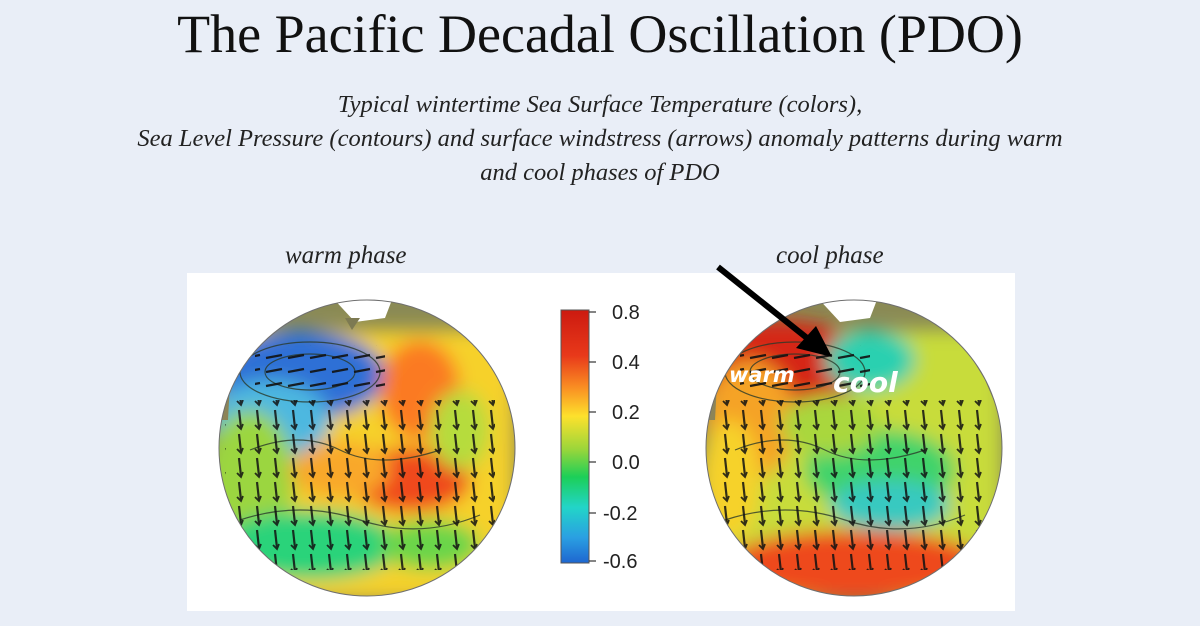  I want to click on warm-phase-globe, so click(367, 448).